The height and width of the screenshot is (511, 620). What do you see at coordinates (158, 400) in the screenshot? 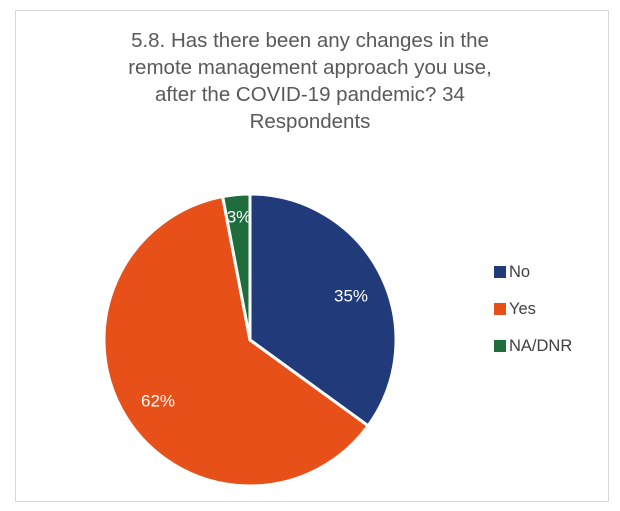
I see `data-label-yes: 62%` at bounding box center [158, 400].